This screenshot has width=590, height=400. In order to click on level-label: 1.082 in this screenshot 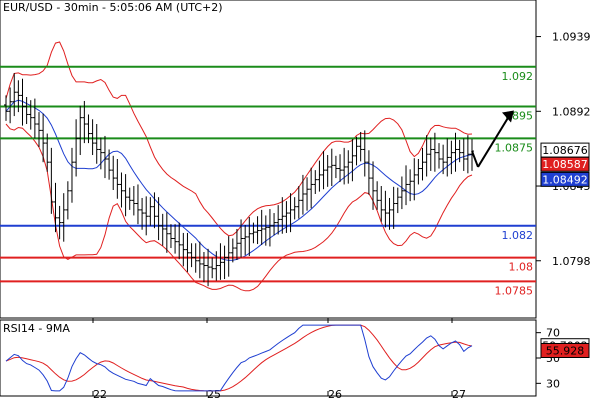, I will do `click(518, 235)`.